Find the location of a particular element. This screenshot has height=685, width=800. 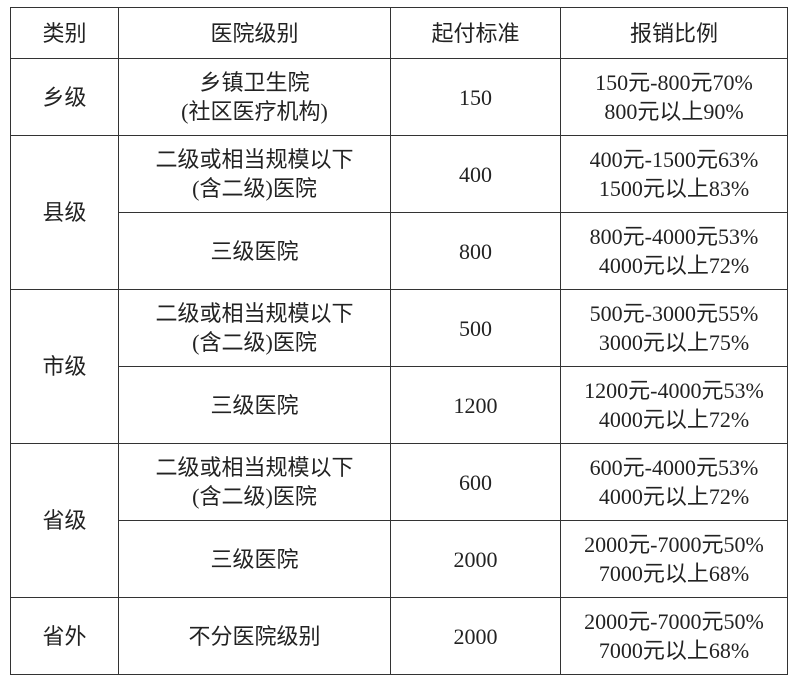

hospital-level-cell: 乡镇卫生院 (社区医疗机构) is located at coordinates (254, 97).